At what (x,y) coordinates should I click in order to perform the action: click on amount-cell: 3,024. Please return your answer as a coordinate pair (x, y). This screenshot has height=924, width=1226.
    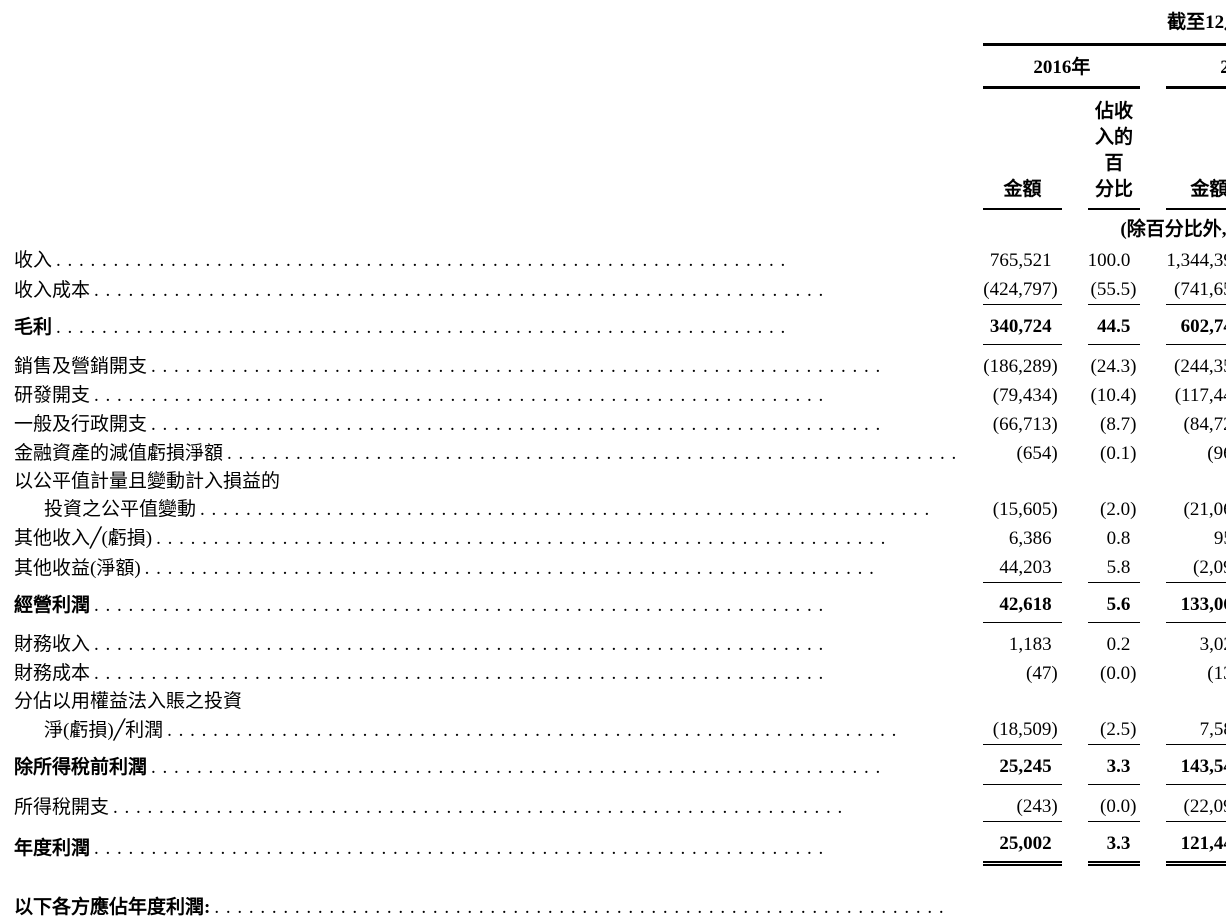
    Looking at the image, I should click on (1212, 644).